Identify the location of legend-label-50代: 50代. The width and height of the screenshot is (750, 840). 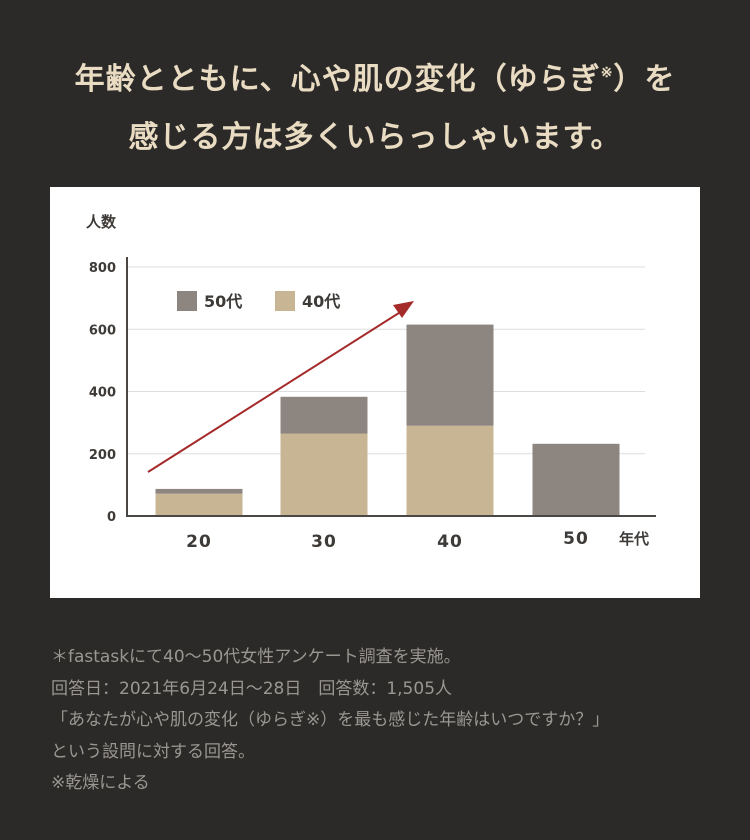
(223, 301).